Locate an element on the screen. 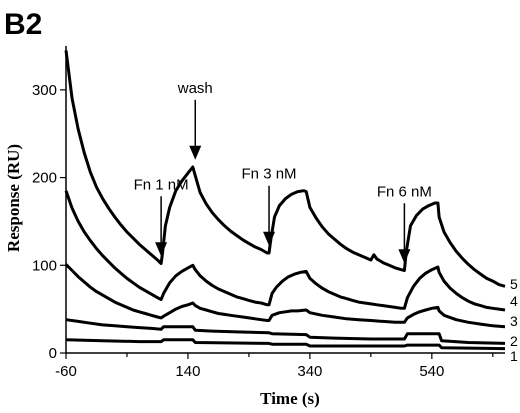 The height and width of the screenshot is (413, 520). panel-label: B2 is located at coordinates (23, 24).